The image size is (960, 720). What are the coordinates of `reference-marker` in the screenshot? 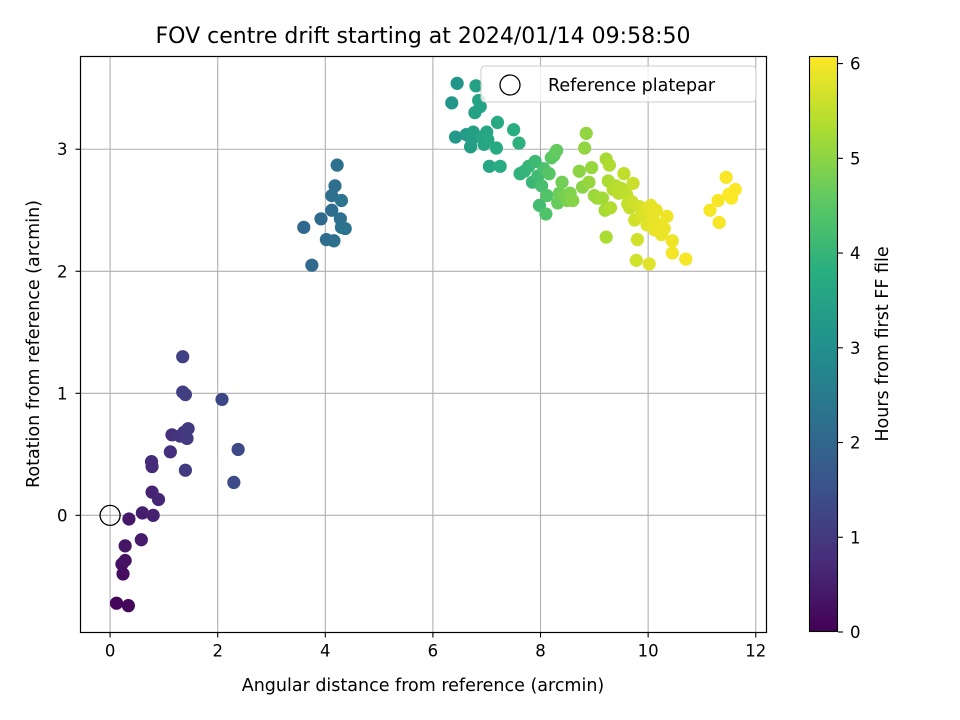 It's located at (110, 515).